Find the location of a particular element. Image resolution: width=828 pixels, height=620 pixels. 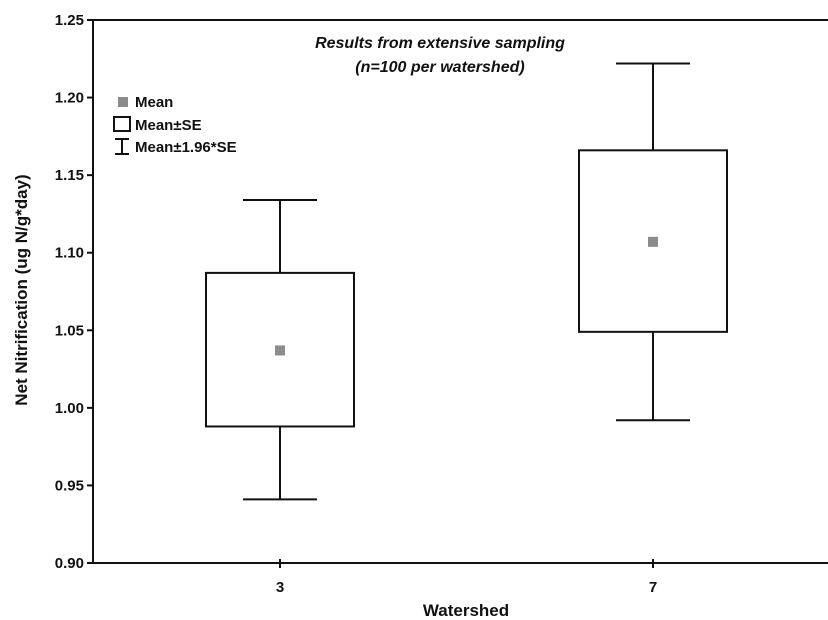

y-tick-label-6: 1.20 is located at coordinates (69, 98).